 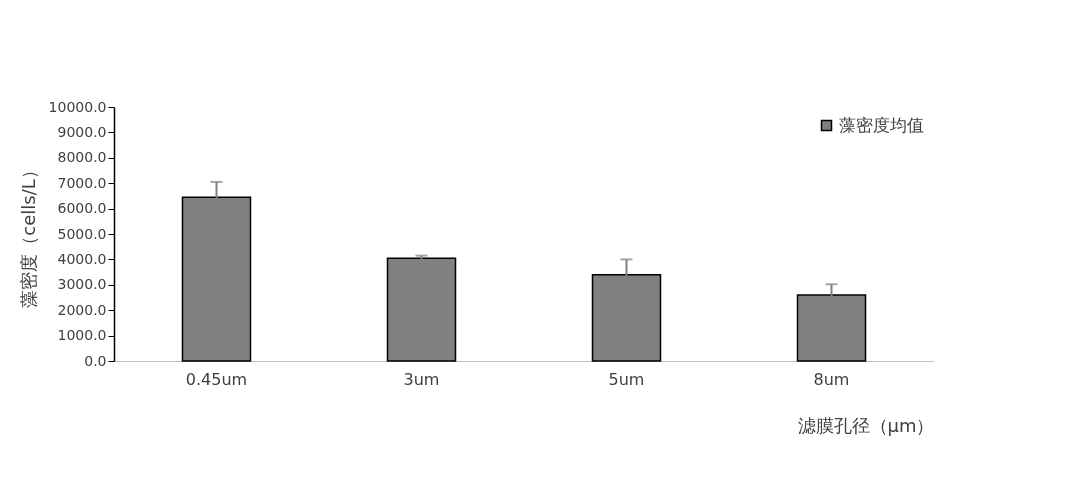 I want to click on y-tick-label: 6000.0, so click(x=82, y=208).